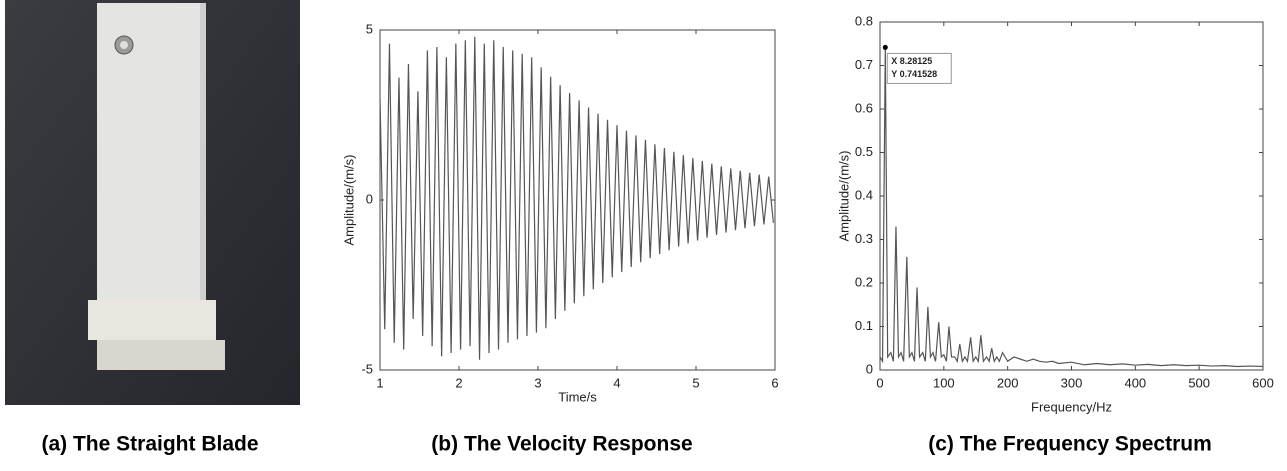  What do you see at coordinates (911, 61) in the screenshot?
I see `datatip-text: X 8.28125` at bounding box center [911, 61].